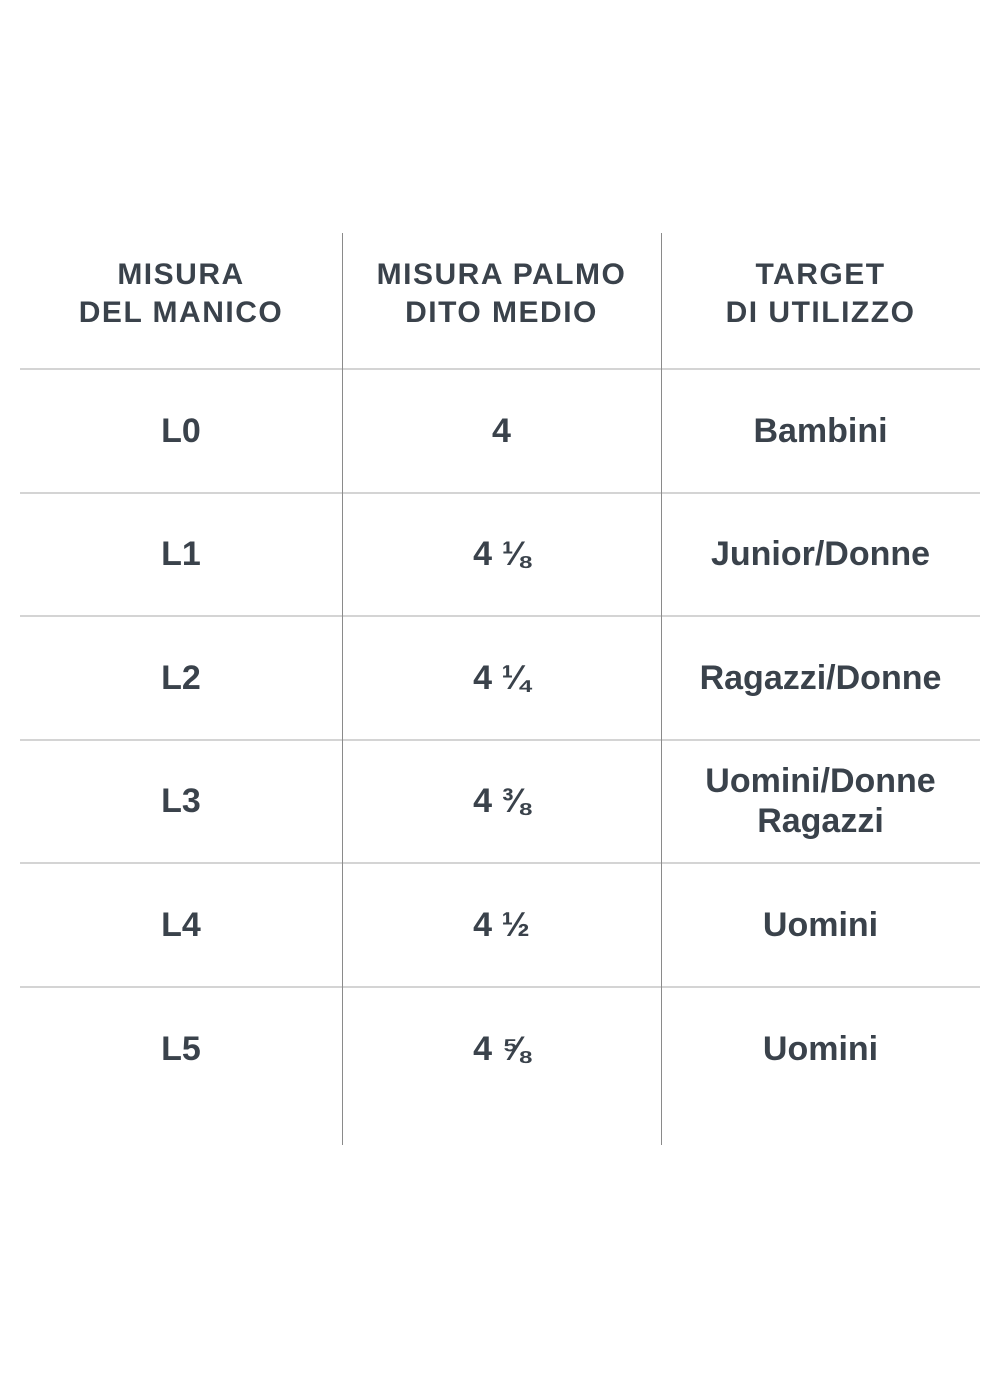 The width and height of the screenshot is (1000, 1397). What do you see at coordinates (181, 432) in the screenshot?
I see `cell-handle-size-l0: L0` at bounding box center [181, 432].